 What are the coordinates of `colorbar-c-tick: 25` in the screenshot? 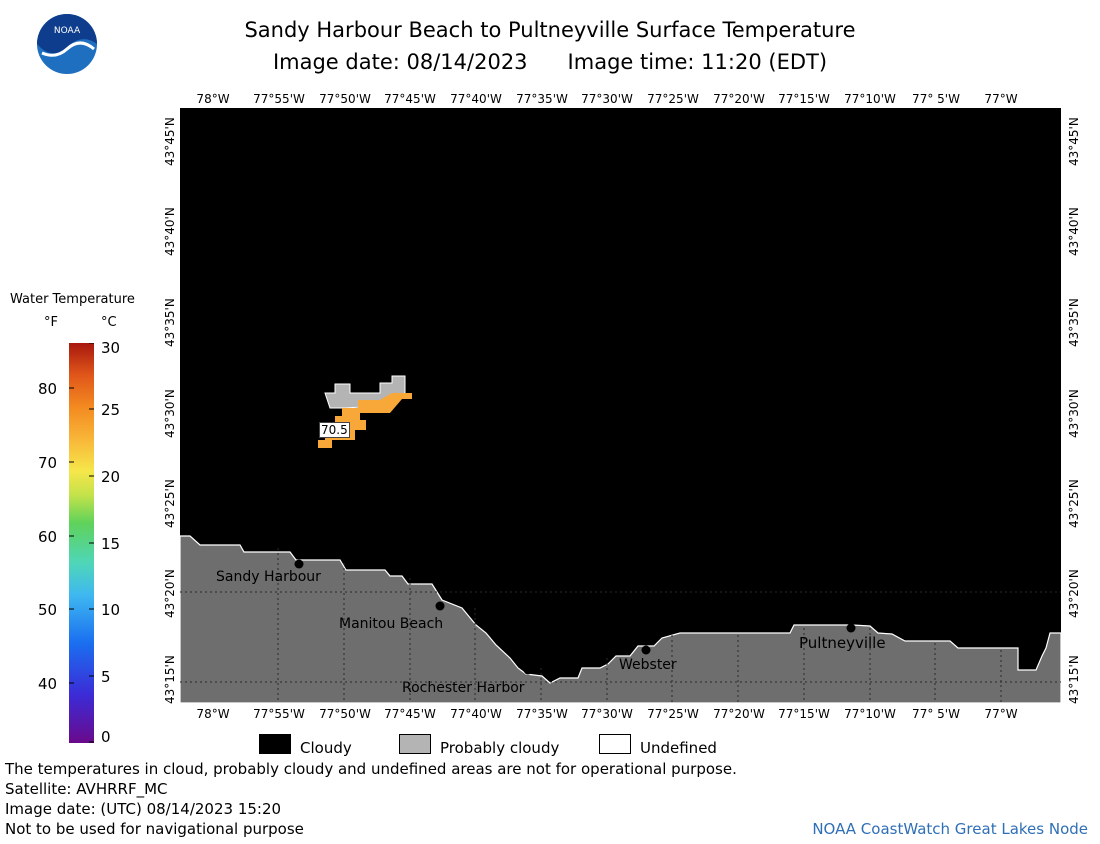 It's located at (111, 410).